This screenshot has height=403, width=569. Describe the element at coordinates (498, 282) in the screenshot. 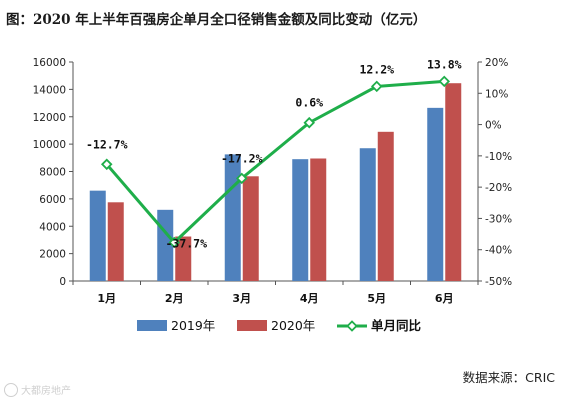

I see `y-right-tick-label: -50%` at that location.